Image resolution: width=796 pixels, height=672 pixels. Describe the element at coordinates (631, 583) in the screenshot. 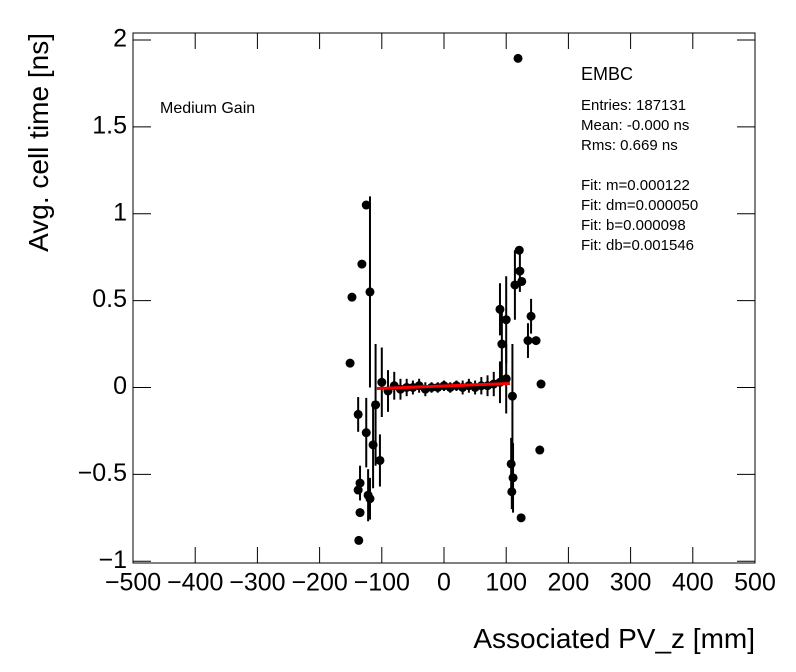

I see `x-tick-label: 300` at that location.